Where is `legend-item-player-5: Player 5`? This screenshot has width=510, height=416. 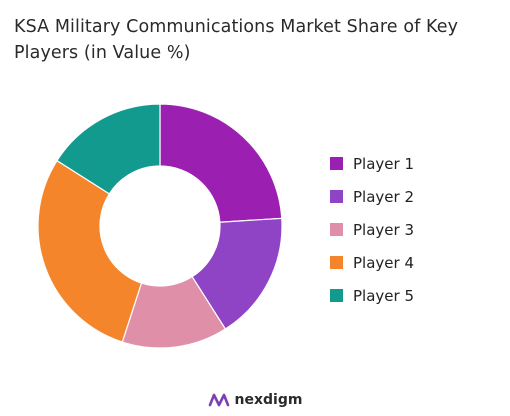 legend-item-player-5: Player 5 is located at coordinates (372, 295).